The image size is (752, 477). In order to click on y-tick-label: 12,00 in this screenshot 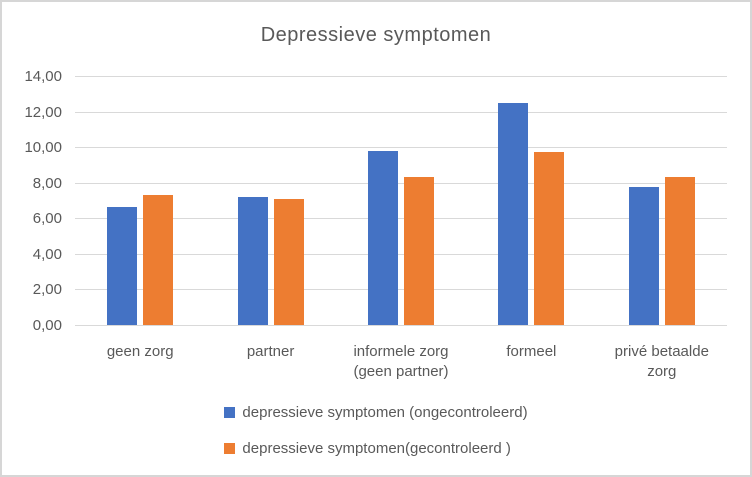, I will do `click(43, 112)`.